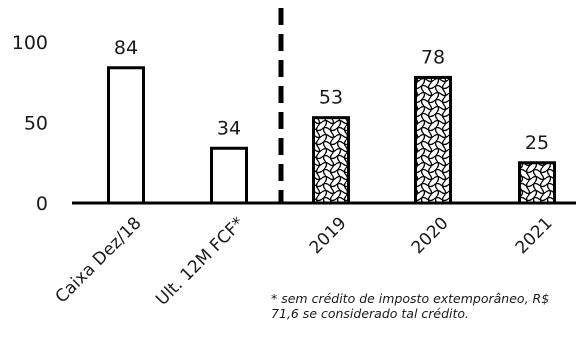 This screenshot has width=576, height=352. Describe the element at coordinates (126, 48) in the screenshot. I see `data-label: 84` at that location.